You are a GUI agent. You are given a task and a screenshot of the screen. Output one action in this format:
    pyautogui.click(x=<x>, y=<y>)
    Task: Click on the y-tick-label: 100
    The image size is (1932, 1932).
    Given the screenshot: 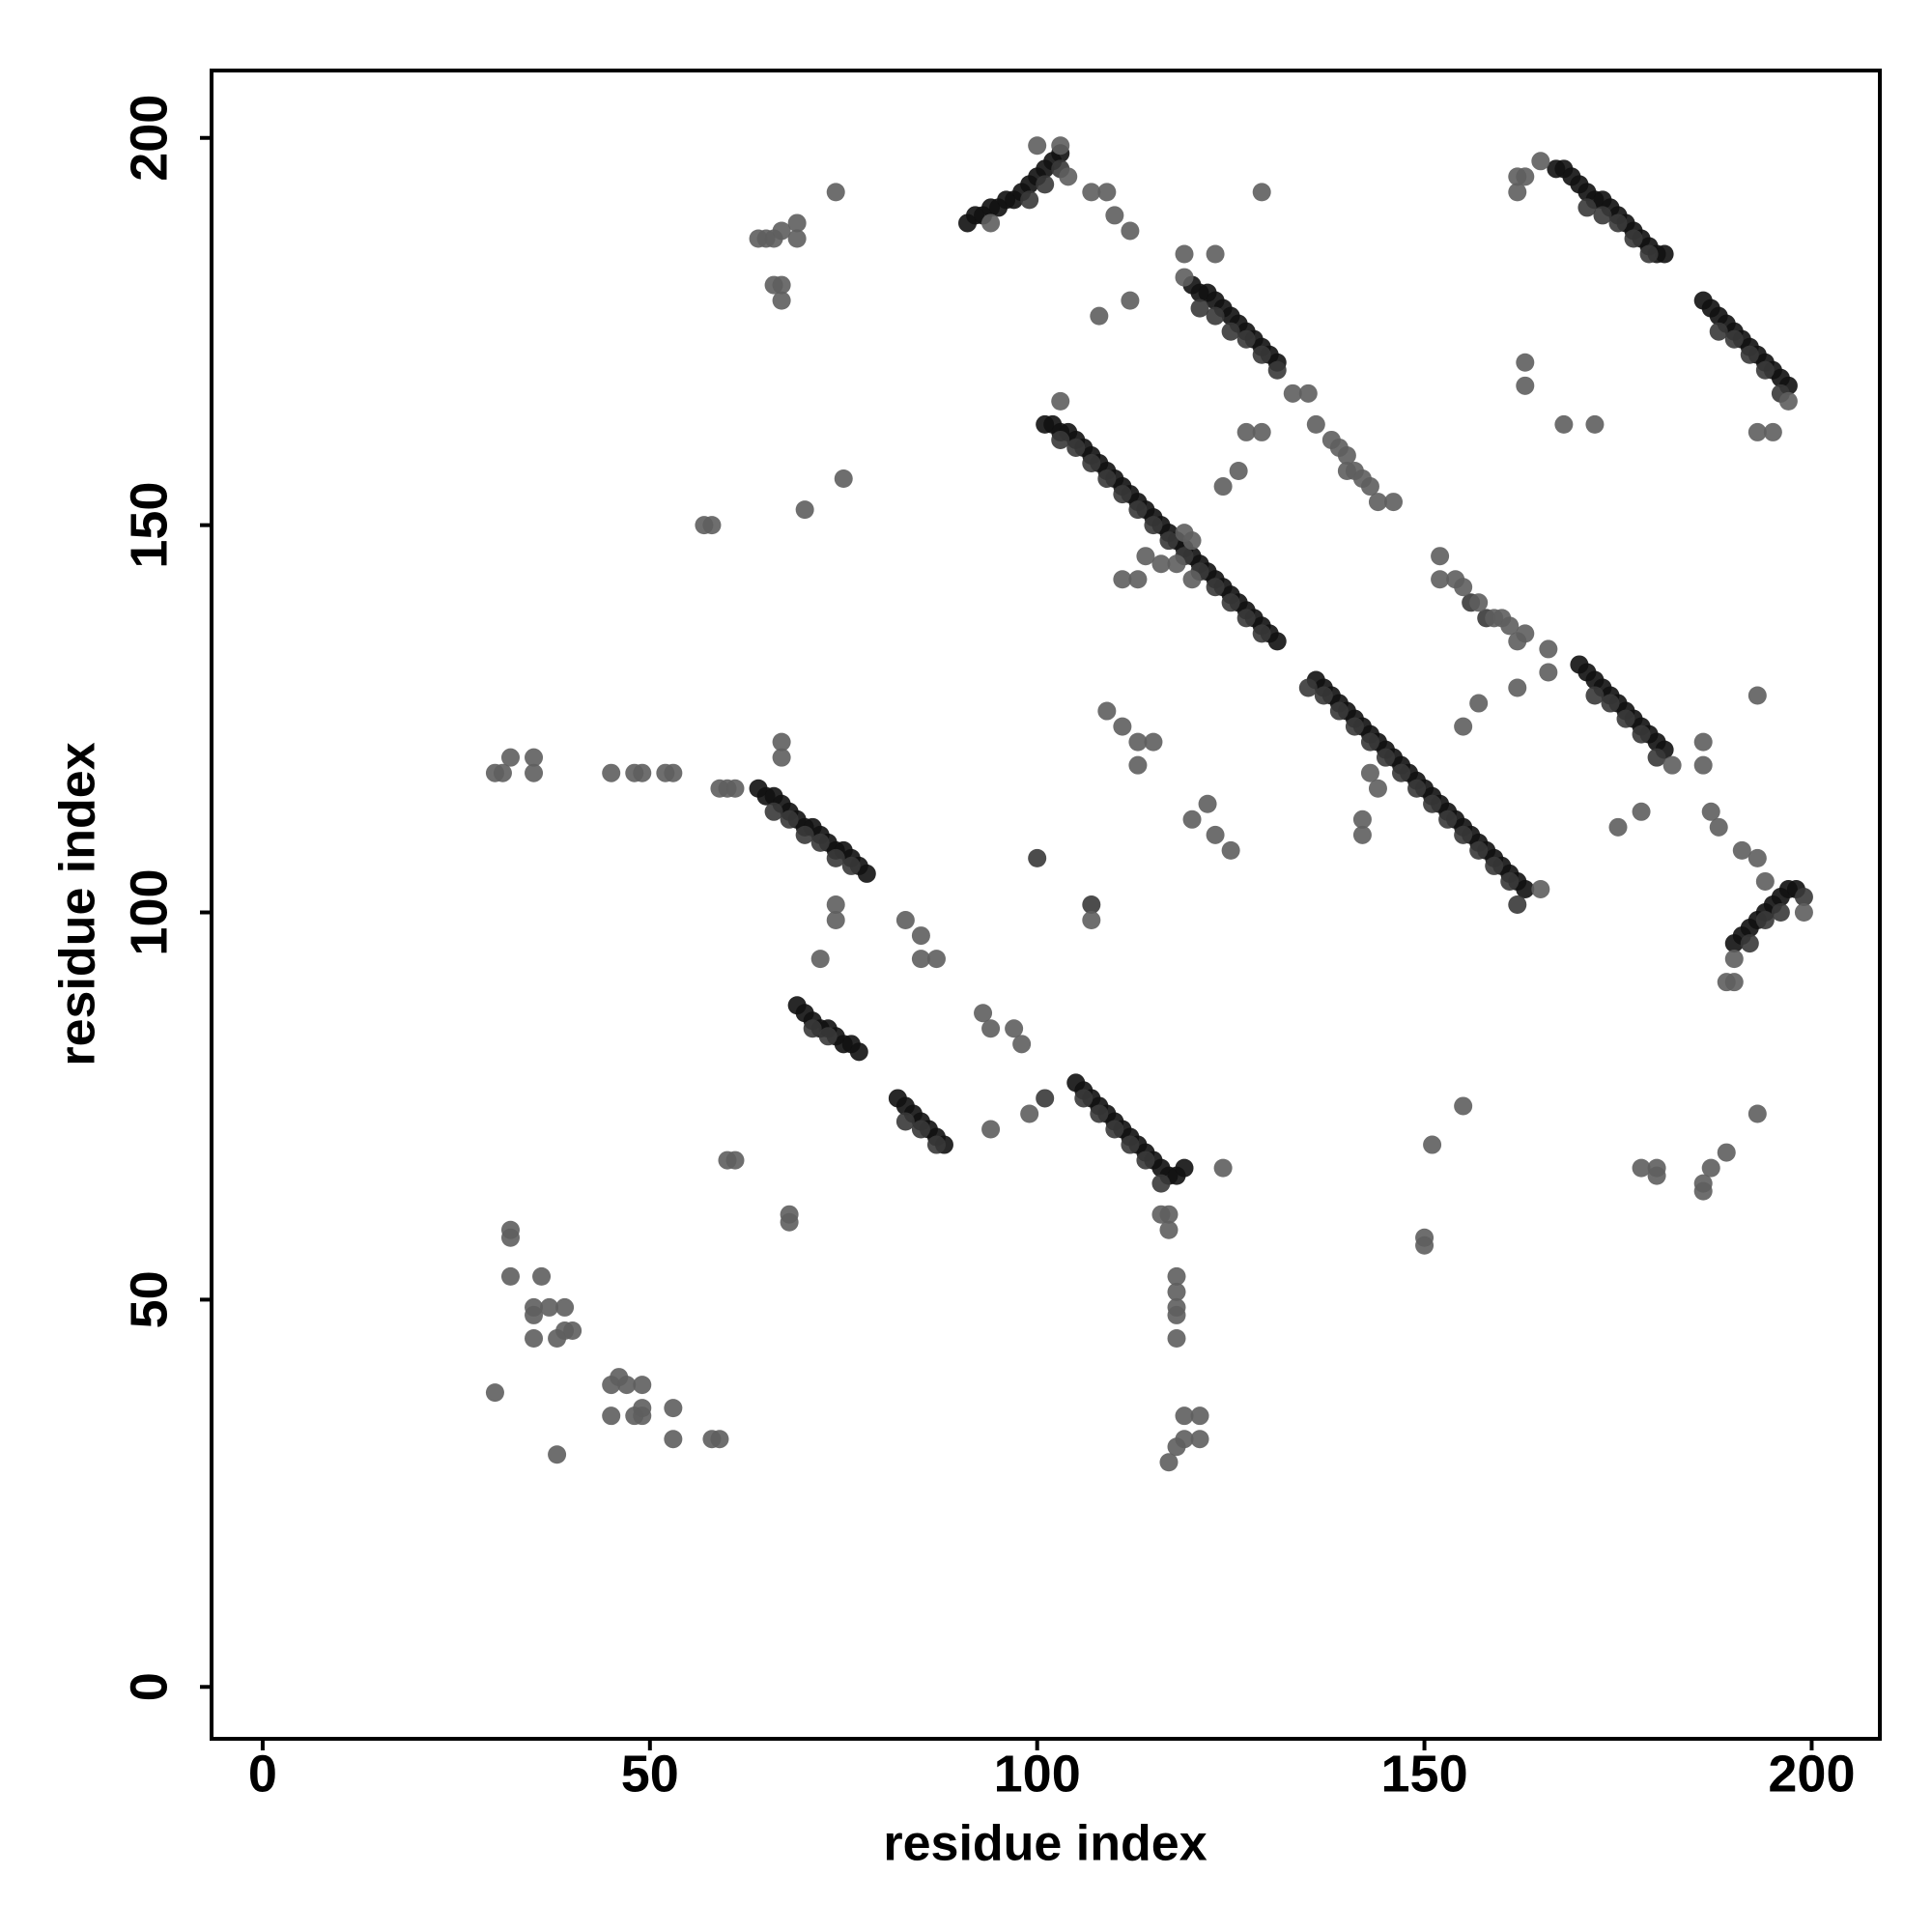 What is the action you would take?
    pyautogui.click(x=149, y=911)
    